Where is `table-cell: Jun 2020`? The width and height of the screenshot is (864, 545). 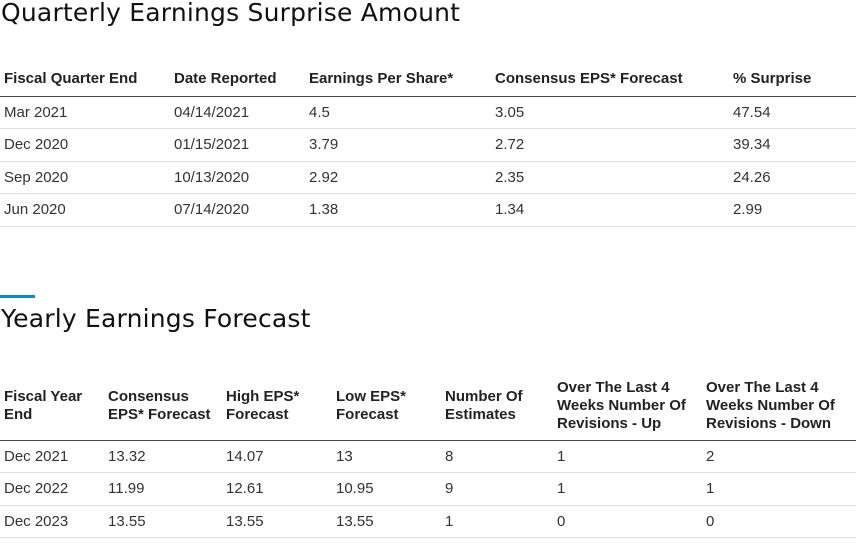 table-cell: Jun 2020 is located at coordinates (85, 210).